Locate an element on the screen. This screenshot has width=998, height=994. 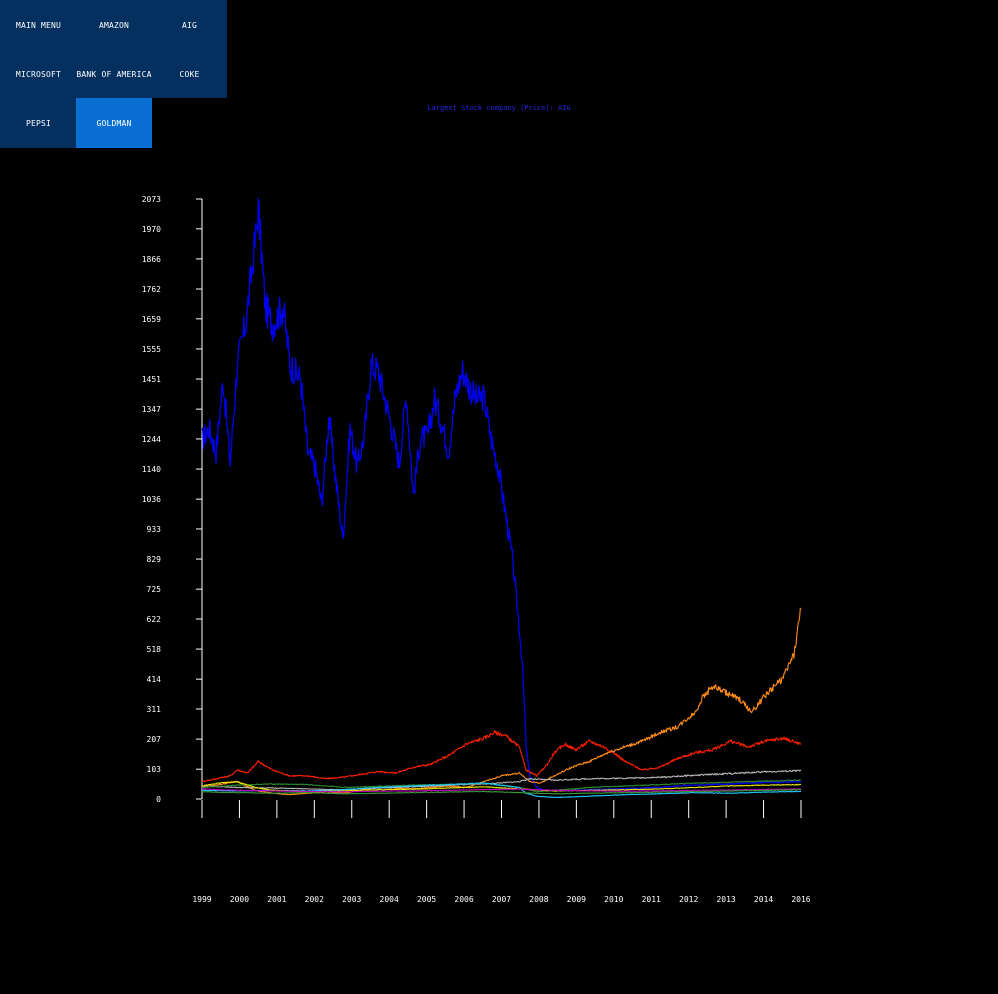
x-tick-label: 2016 is located at coordinates (800, 899).